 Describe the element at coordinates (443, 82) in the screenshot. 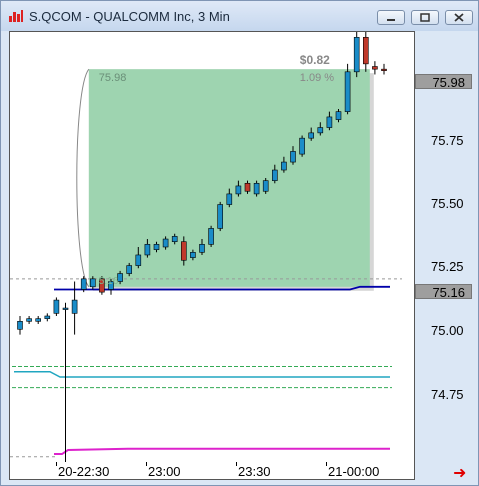

I see `current-price-tag: 75.98` at that location.